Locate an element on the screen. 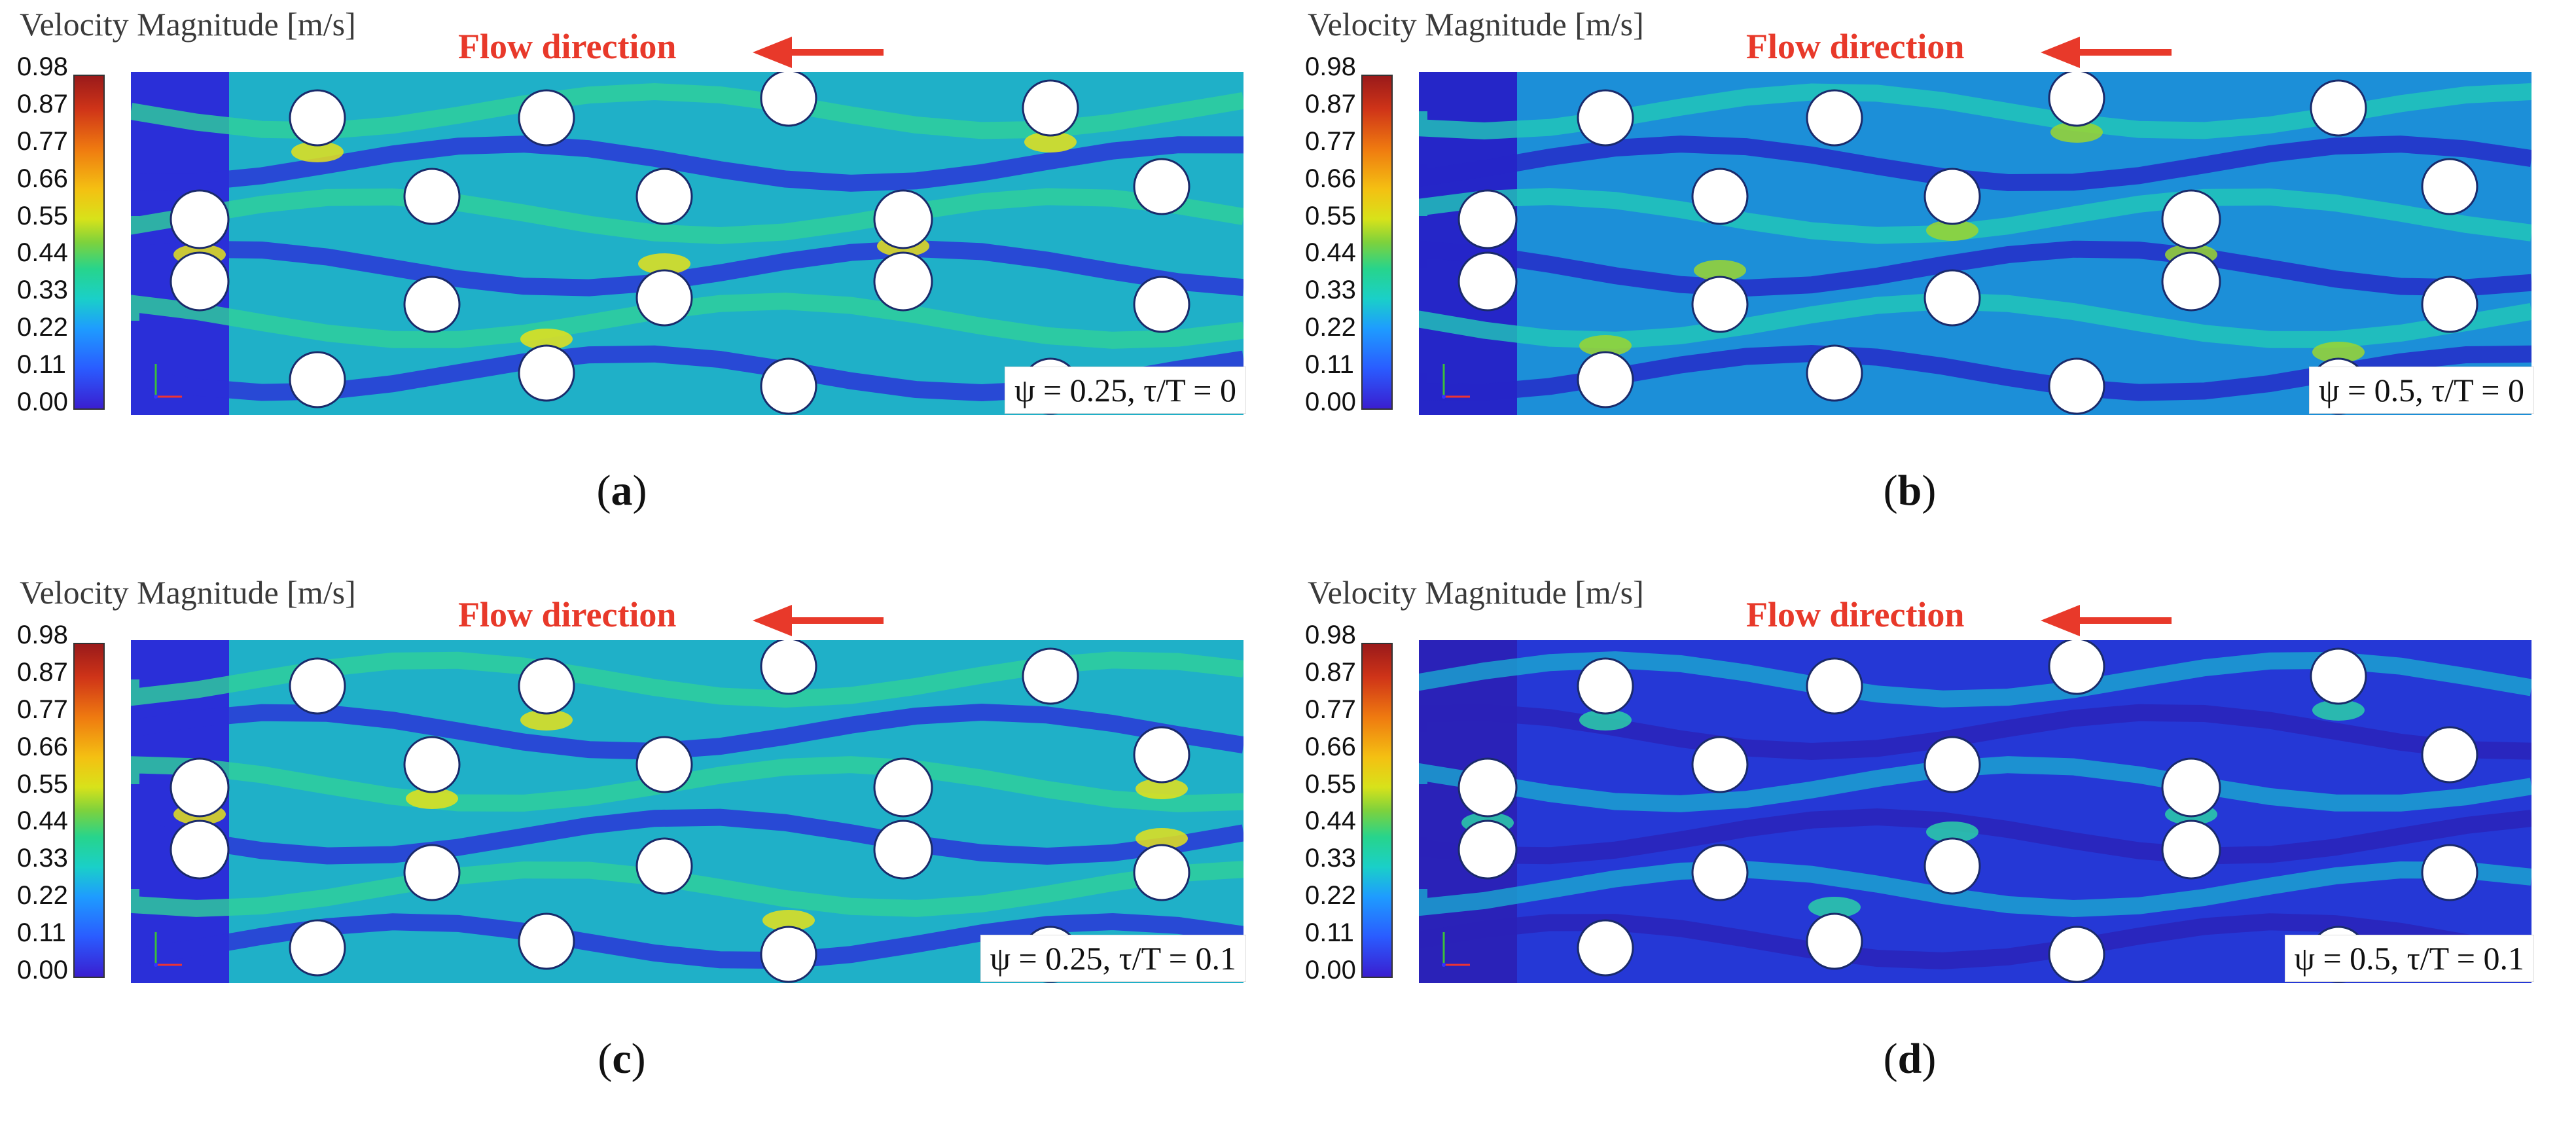  colorbar-tick-label: 0.33 is located at coordinates (42, 858).